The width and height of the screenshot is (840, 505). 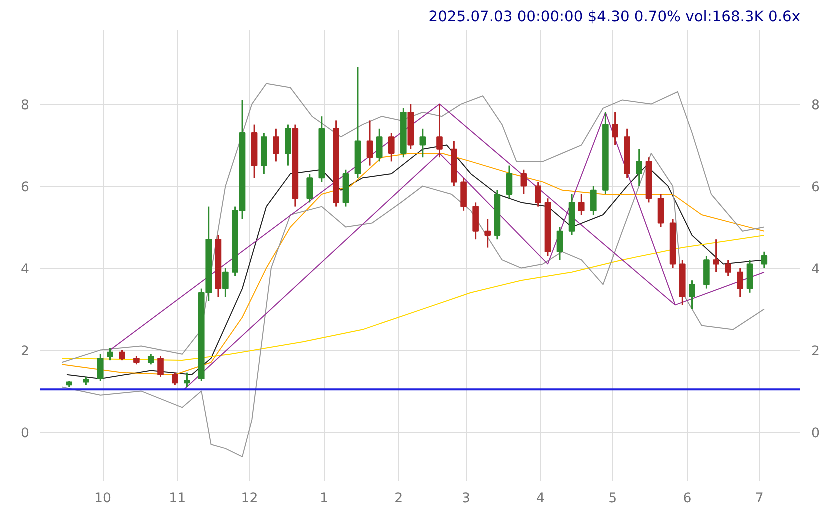 What do you see at coordinates (687, 498) in the screenshot?
I see `x-tick-label: 6` at bounding box center [687, 498].